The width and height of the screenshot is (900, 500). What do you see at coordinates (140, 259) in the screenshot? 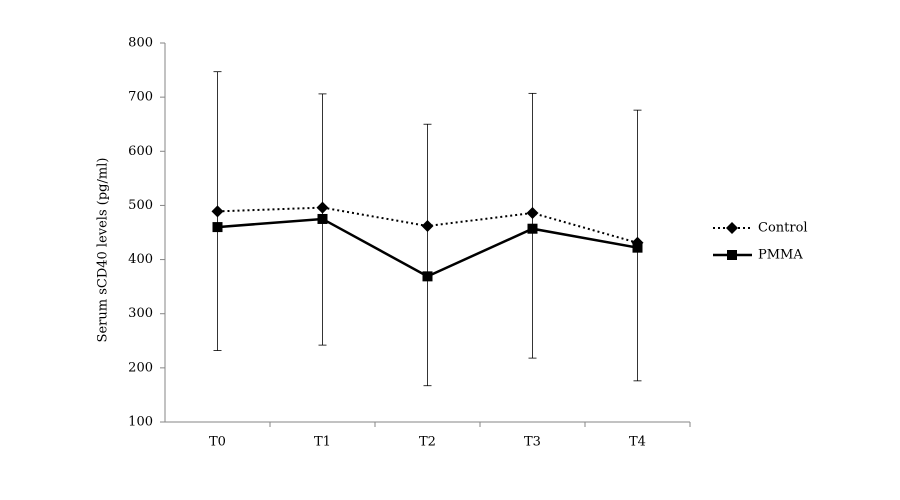
I see `y-tick-label: 400` at bounding box center [140, 259].